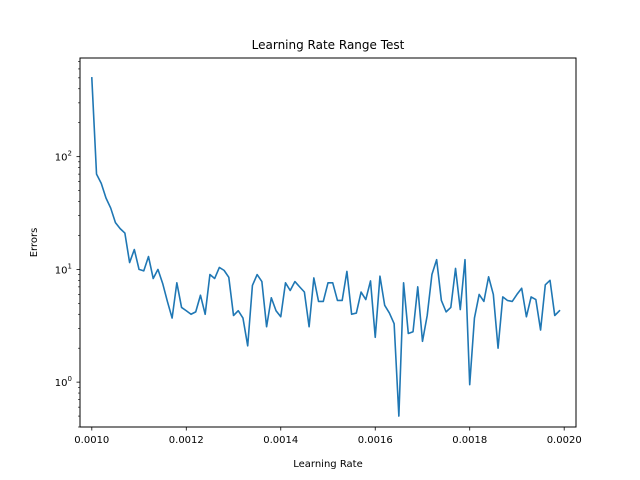  What do you see at coordinates (280, 440) in the screenshot?
I see `x-tick-label: 0.0014` at bounding box center [280, 440].